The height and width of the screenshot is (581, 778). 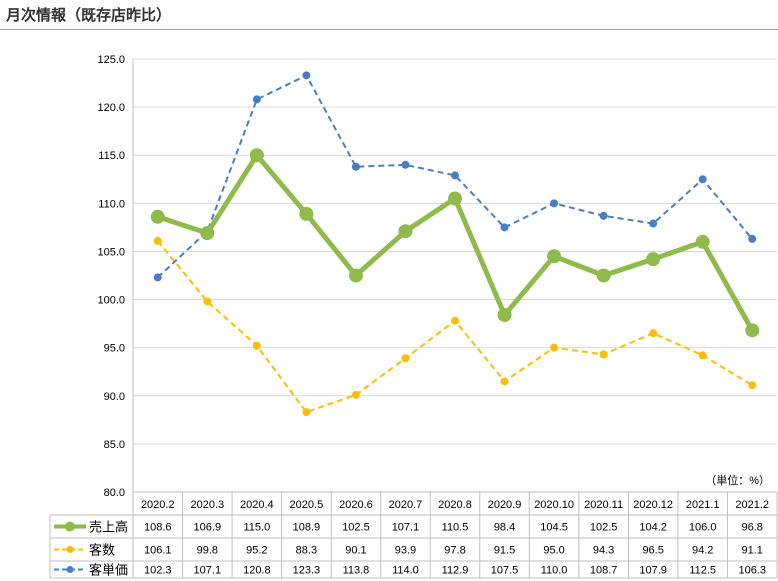 What do you see at coordinates (405, 571) in the screenshot?
I see `table-value: 114.0` at bounding box center [405, 571].